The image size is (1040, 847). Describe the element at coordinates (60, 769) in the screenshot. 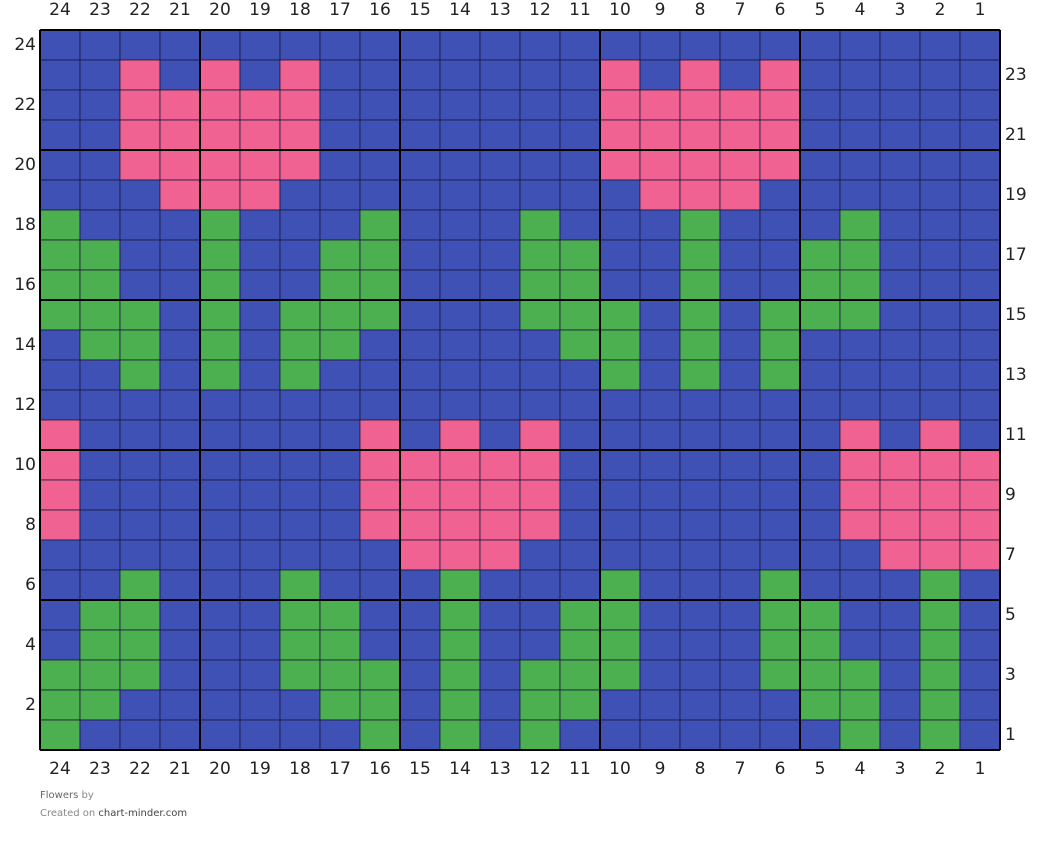

I see `column-number: 24` at that location.